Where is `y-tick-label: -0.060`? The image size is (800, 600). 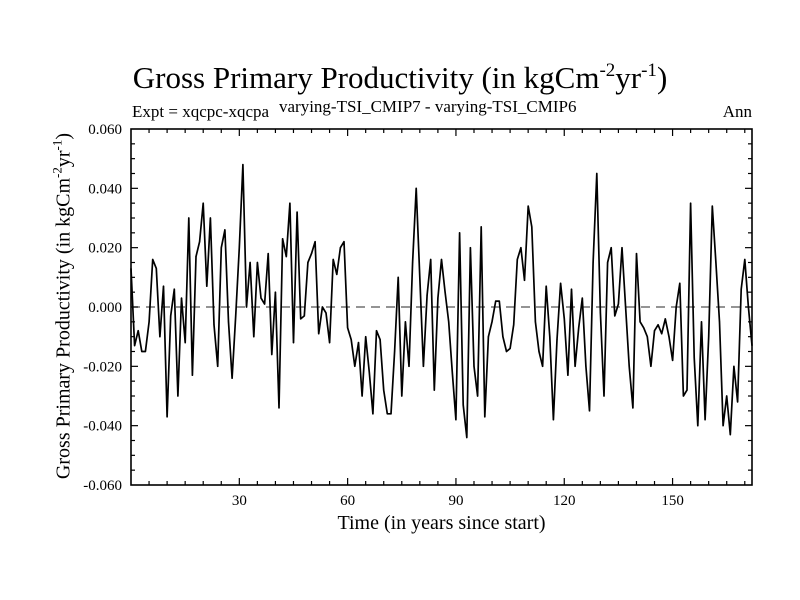 y-tick-label: -0.060 is located at coordinates (102, 486).